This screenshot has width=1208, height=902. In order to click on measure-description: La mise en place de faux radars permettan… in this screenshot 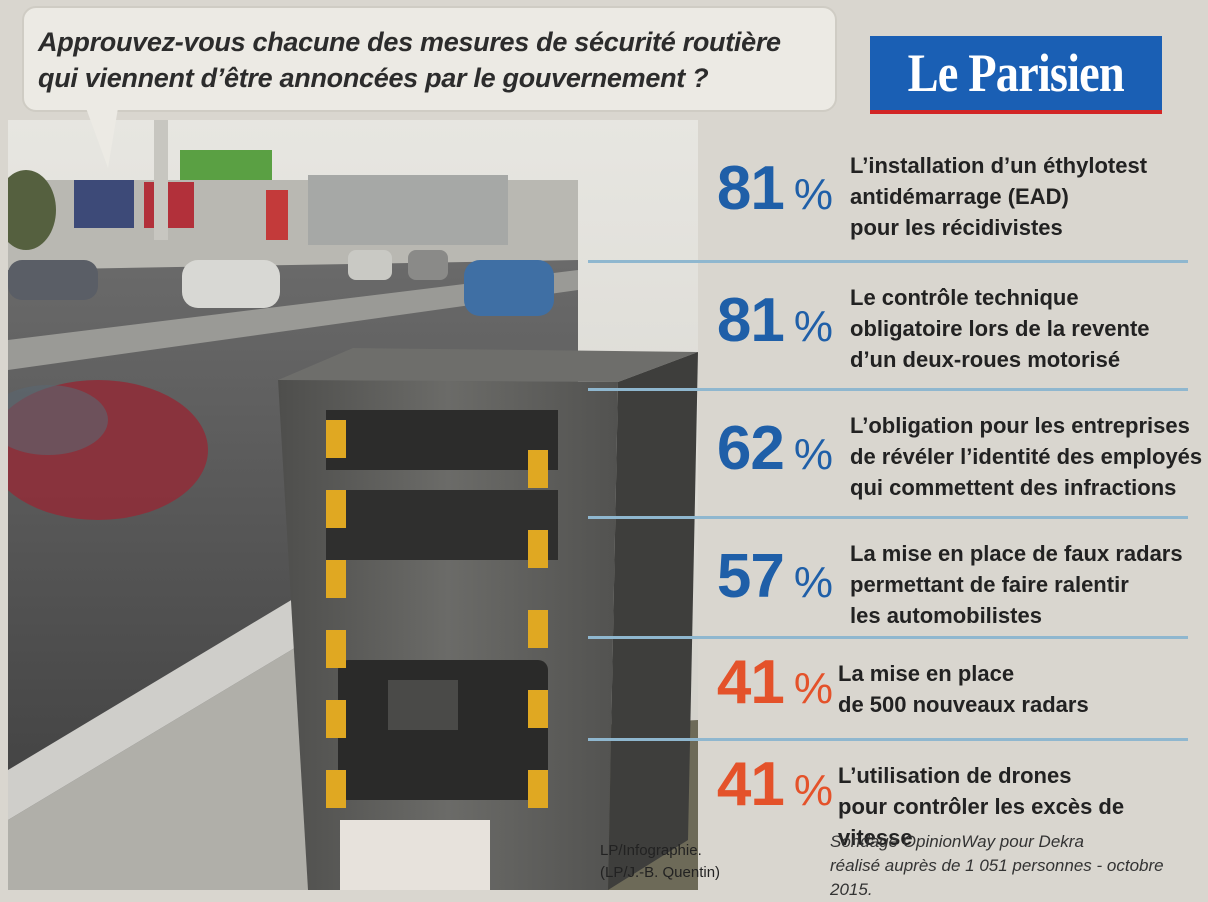, I will do `click(1029, 584)`.